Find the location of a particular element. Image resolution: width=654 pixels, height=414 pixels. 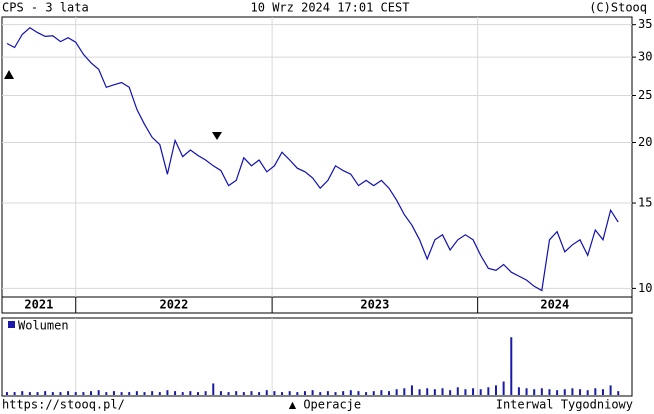

y-tick-label: 10 is located at coordinates (645, 288).